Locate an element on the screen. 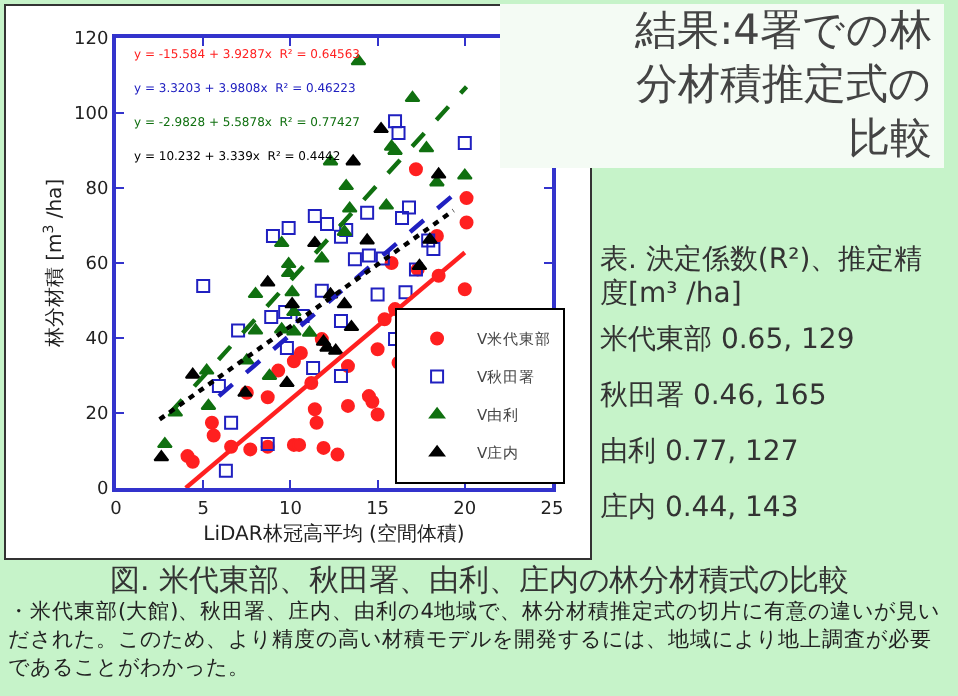  text: 秋田署 0.46, 165 is located at coordinates (714, 397).